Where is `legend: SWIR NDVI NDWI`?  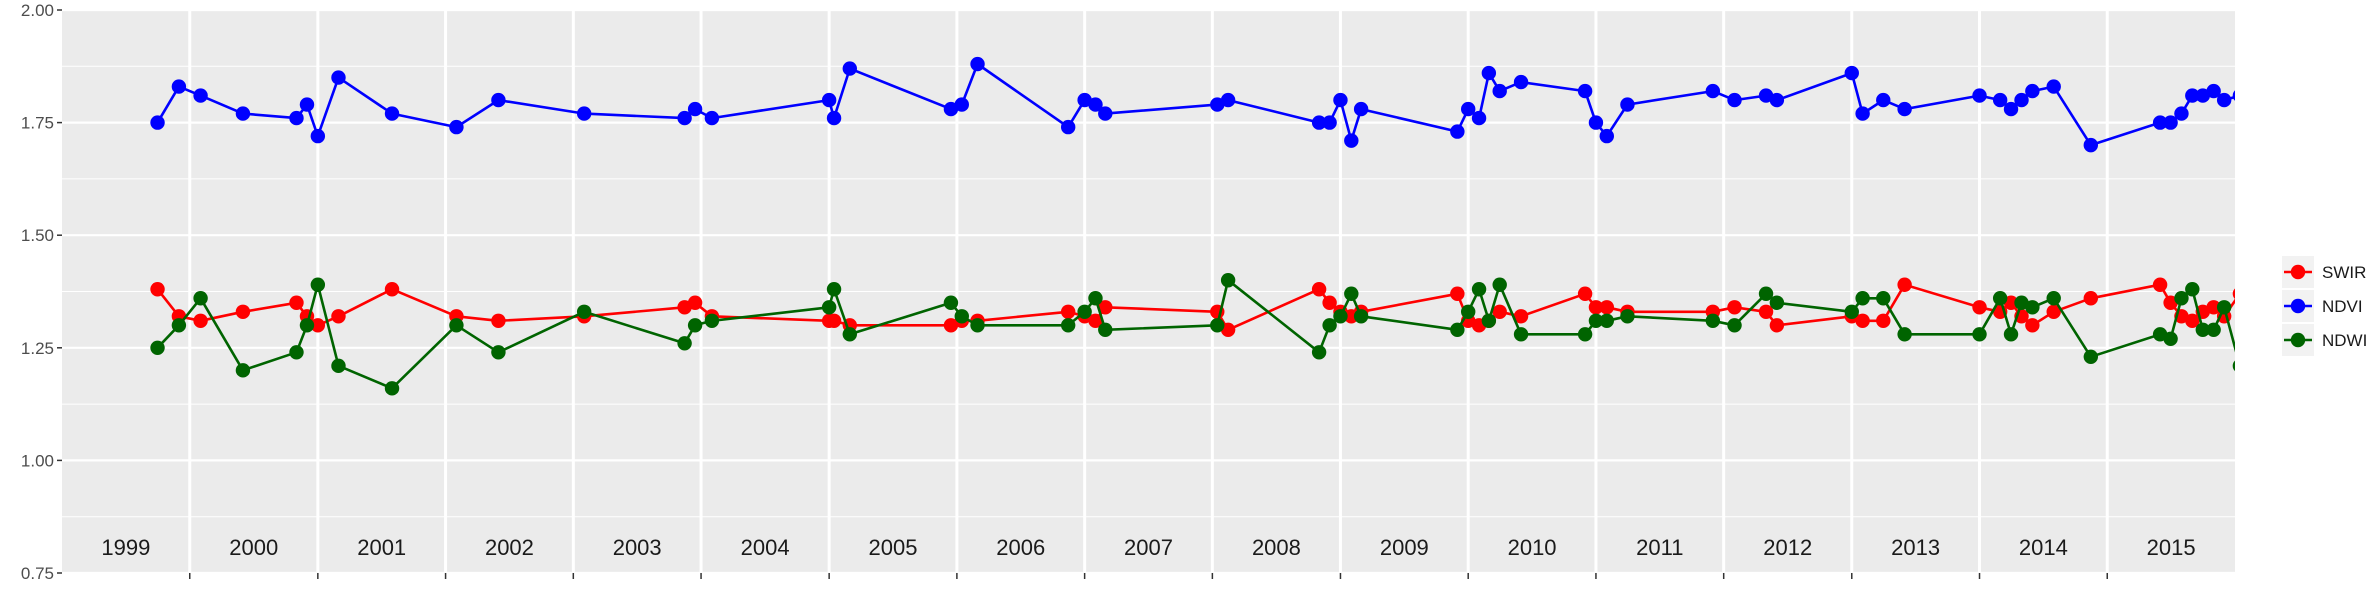
legend: SWIR NDVI NDWI is located at coordinates (2324, 306).